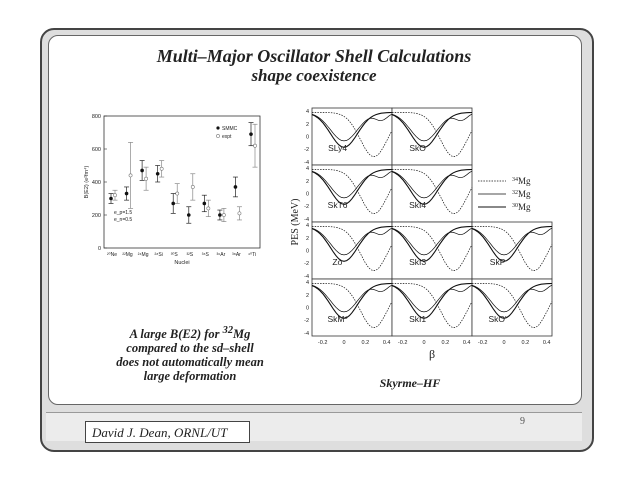 This screenshot has height=478, width=620. Describe the element at coordinates (228, 330) in the screenshot. I see `caption-line-1-superscript: 32` at that location.